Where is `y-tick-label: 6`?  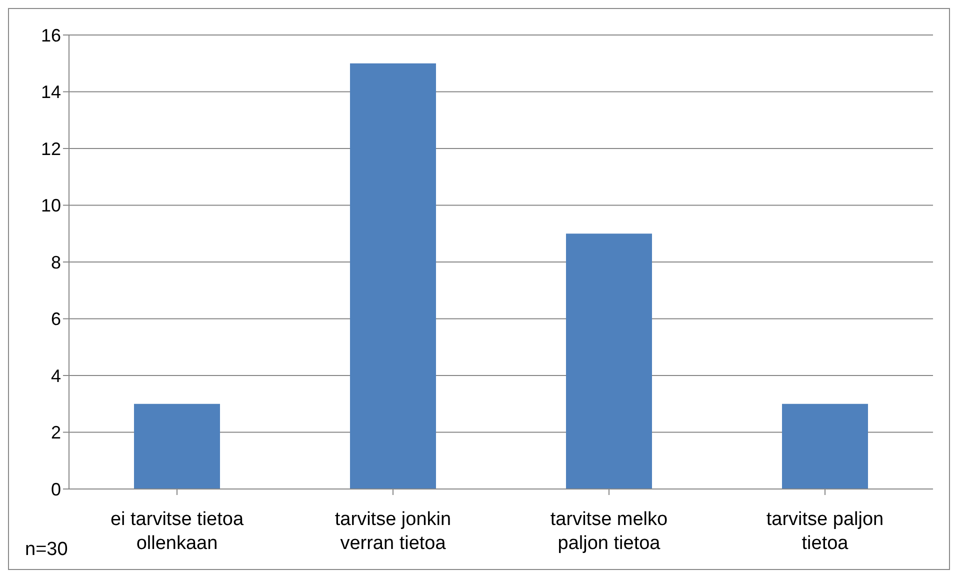
y-tick-label: 6 is located at coordinates (55, 319).